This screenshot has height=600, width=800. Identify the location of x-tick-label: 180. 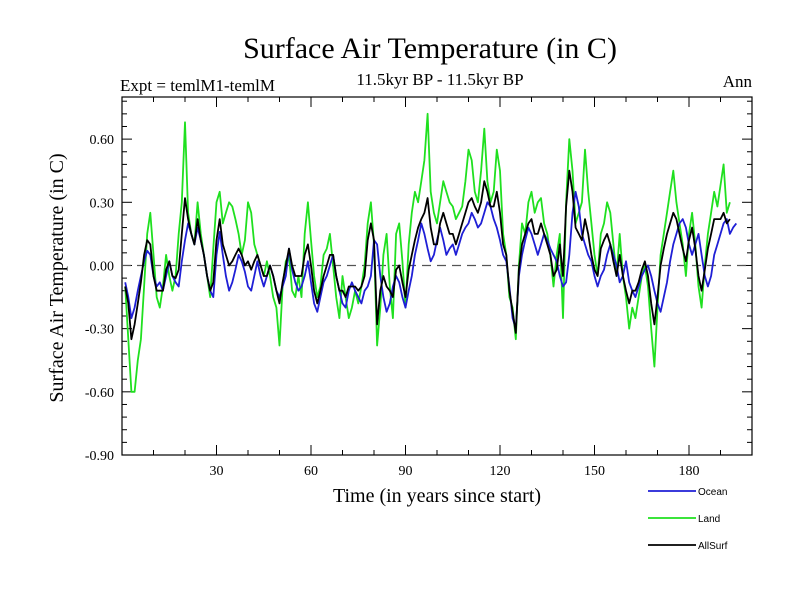
(689, 471).